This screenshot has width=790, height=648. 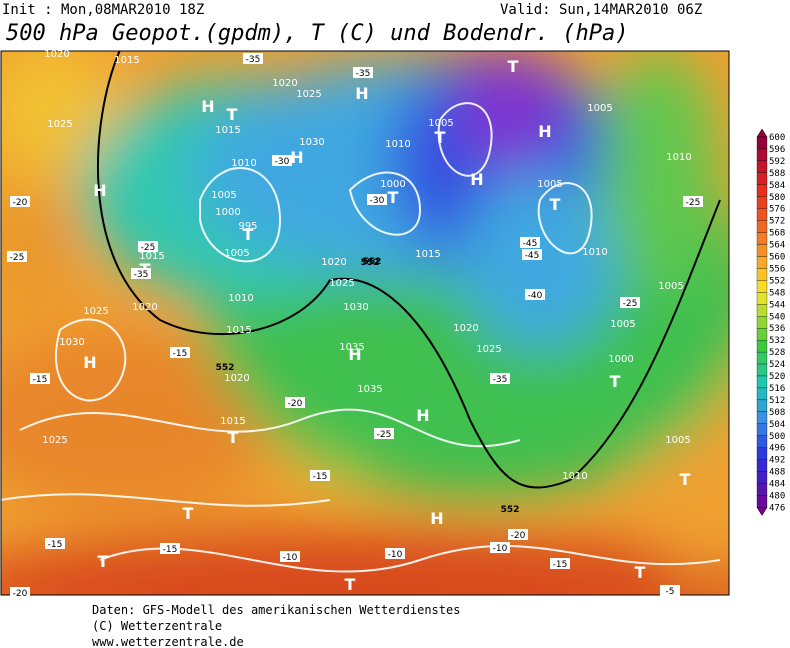 I want to click on colorbar-label: 520, so click(x=777, y=377).